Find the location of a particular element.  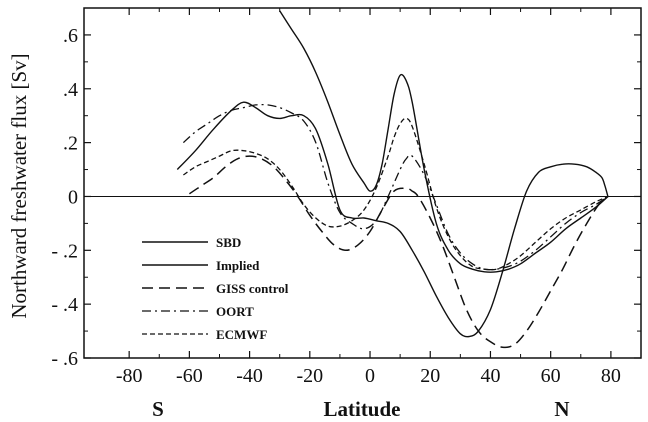

x-tick-label: -20 is located at coordinates (309, 376).